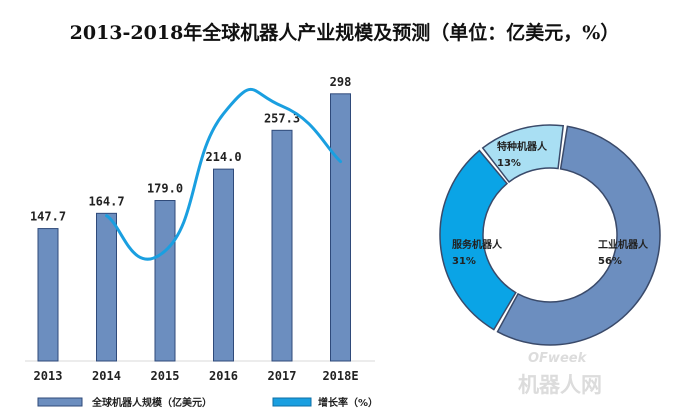 Image resolution: width=689 pixels, height=415 pixels. I want to click on bar-2016, so click(223, 265).